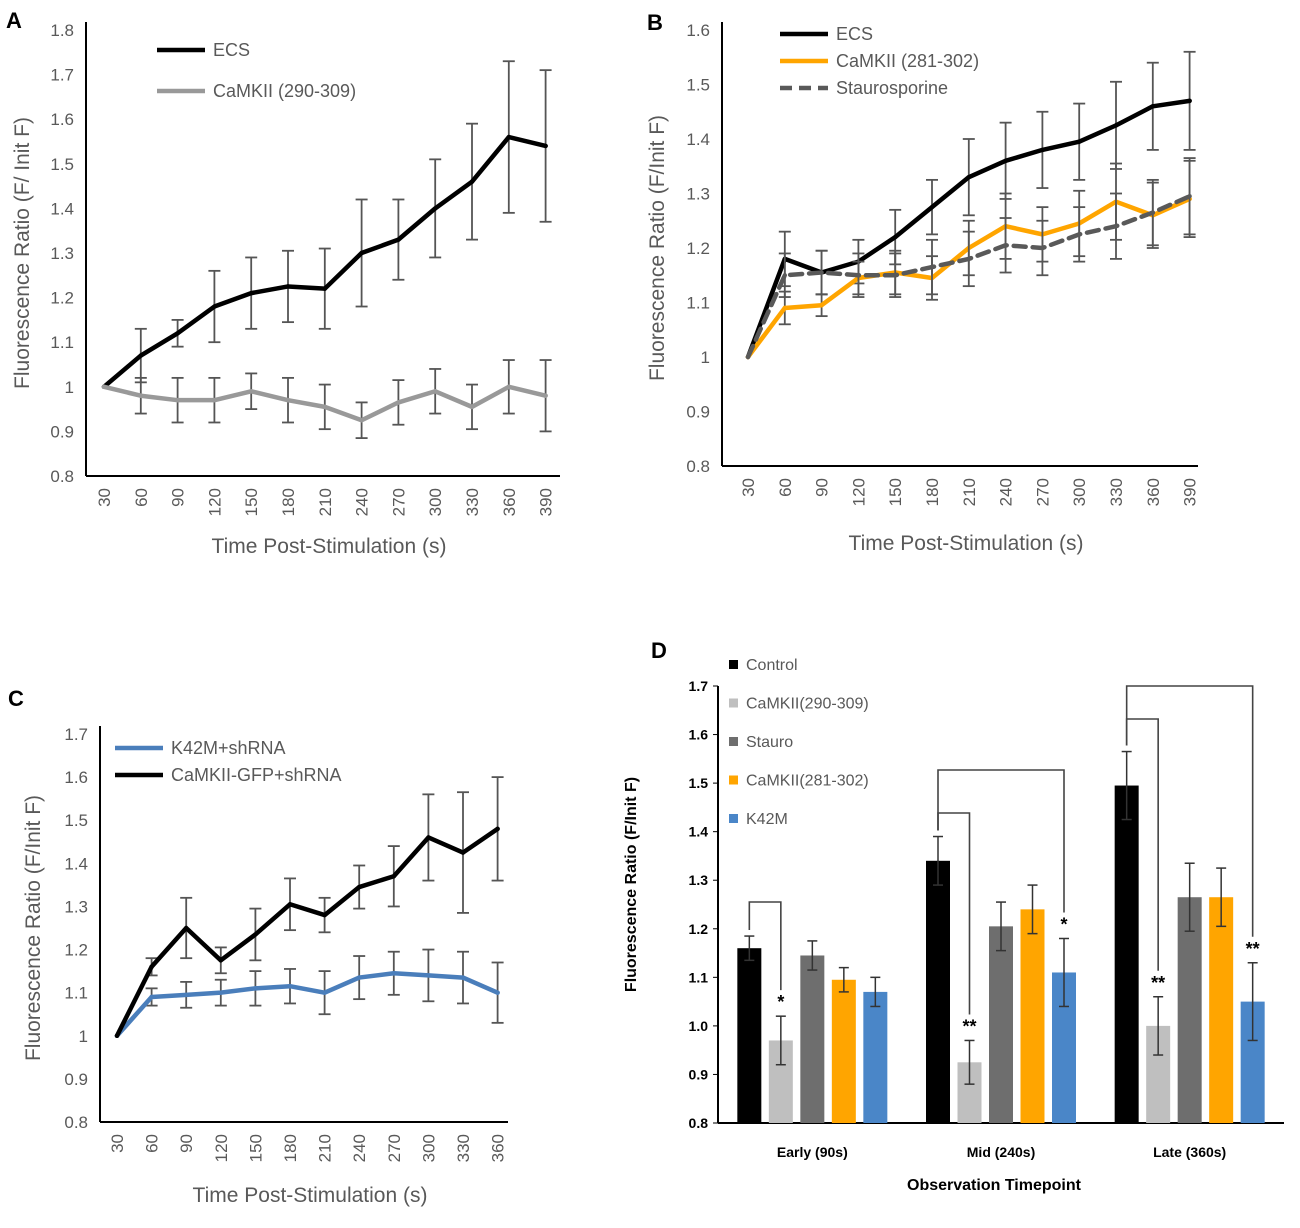  I want to click on x-tick-label: 300, so click(435, 502).